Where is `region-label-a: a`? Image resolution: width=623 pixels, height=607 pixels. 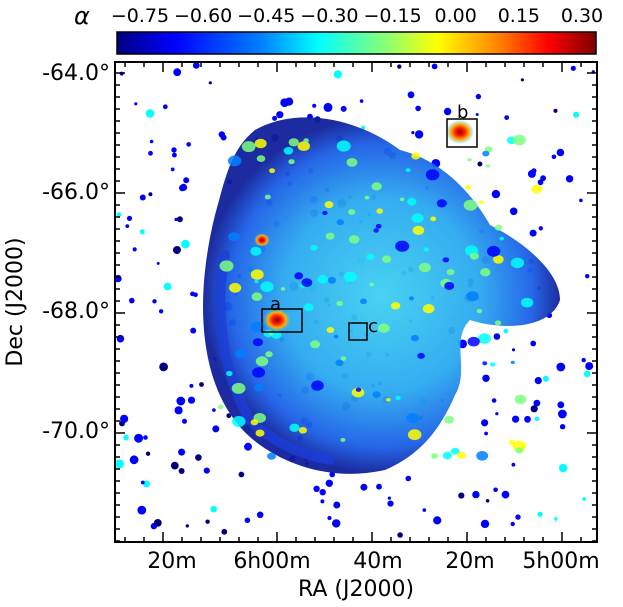 region-label-a: a is located at coordinates (275, 304).